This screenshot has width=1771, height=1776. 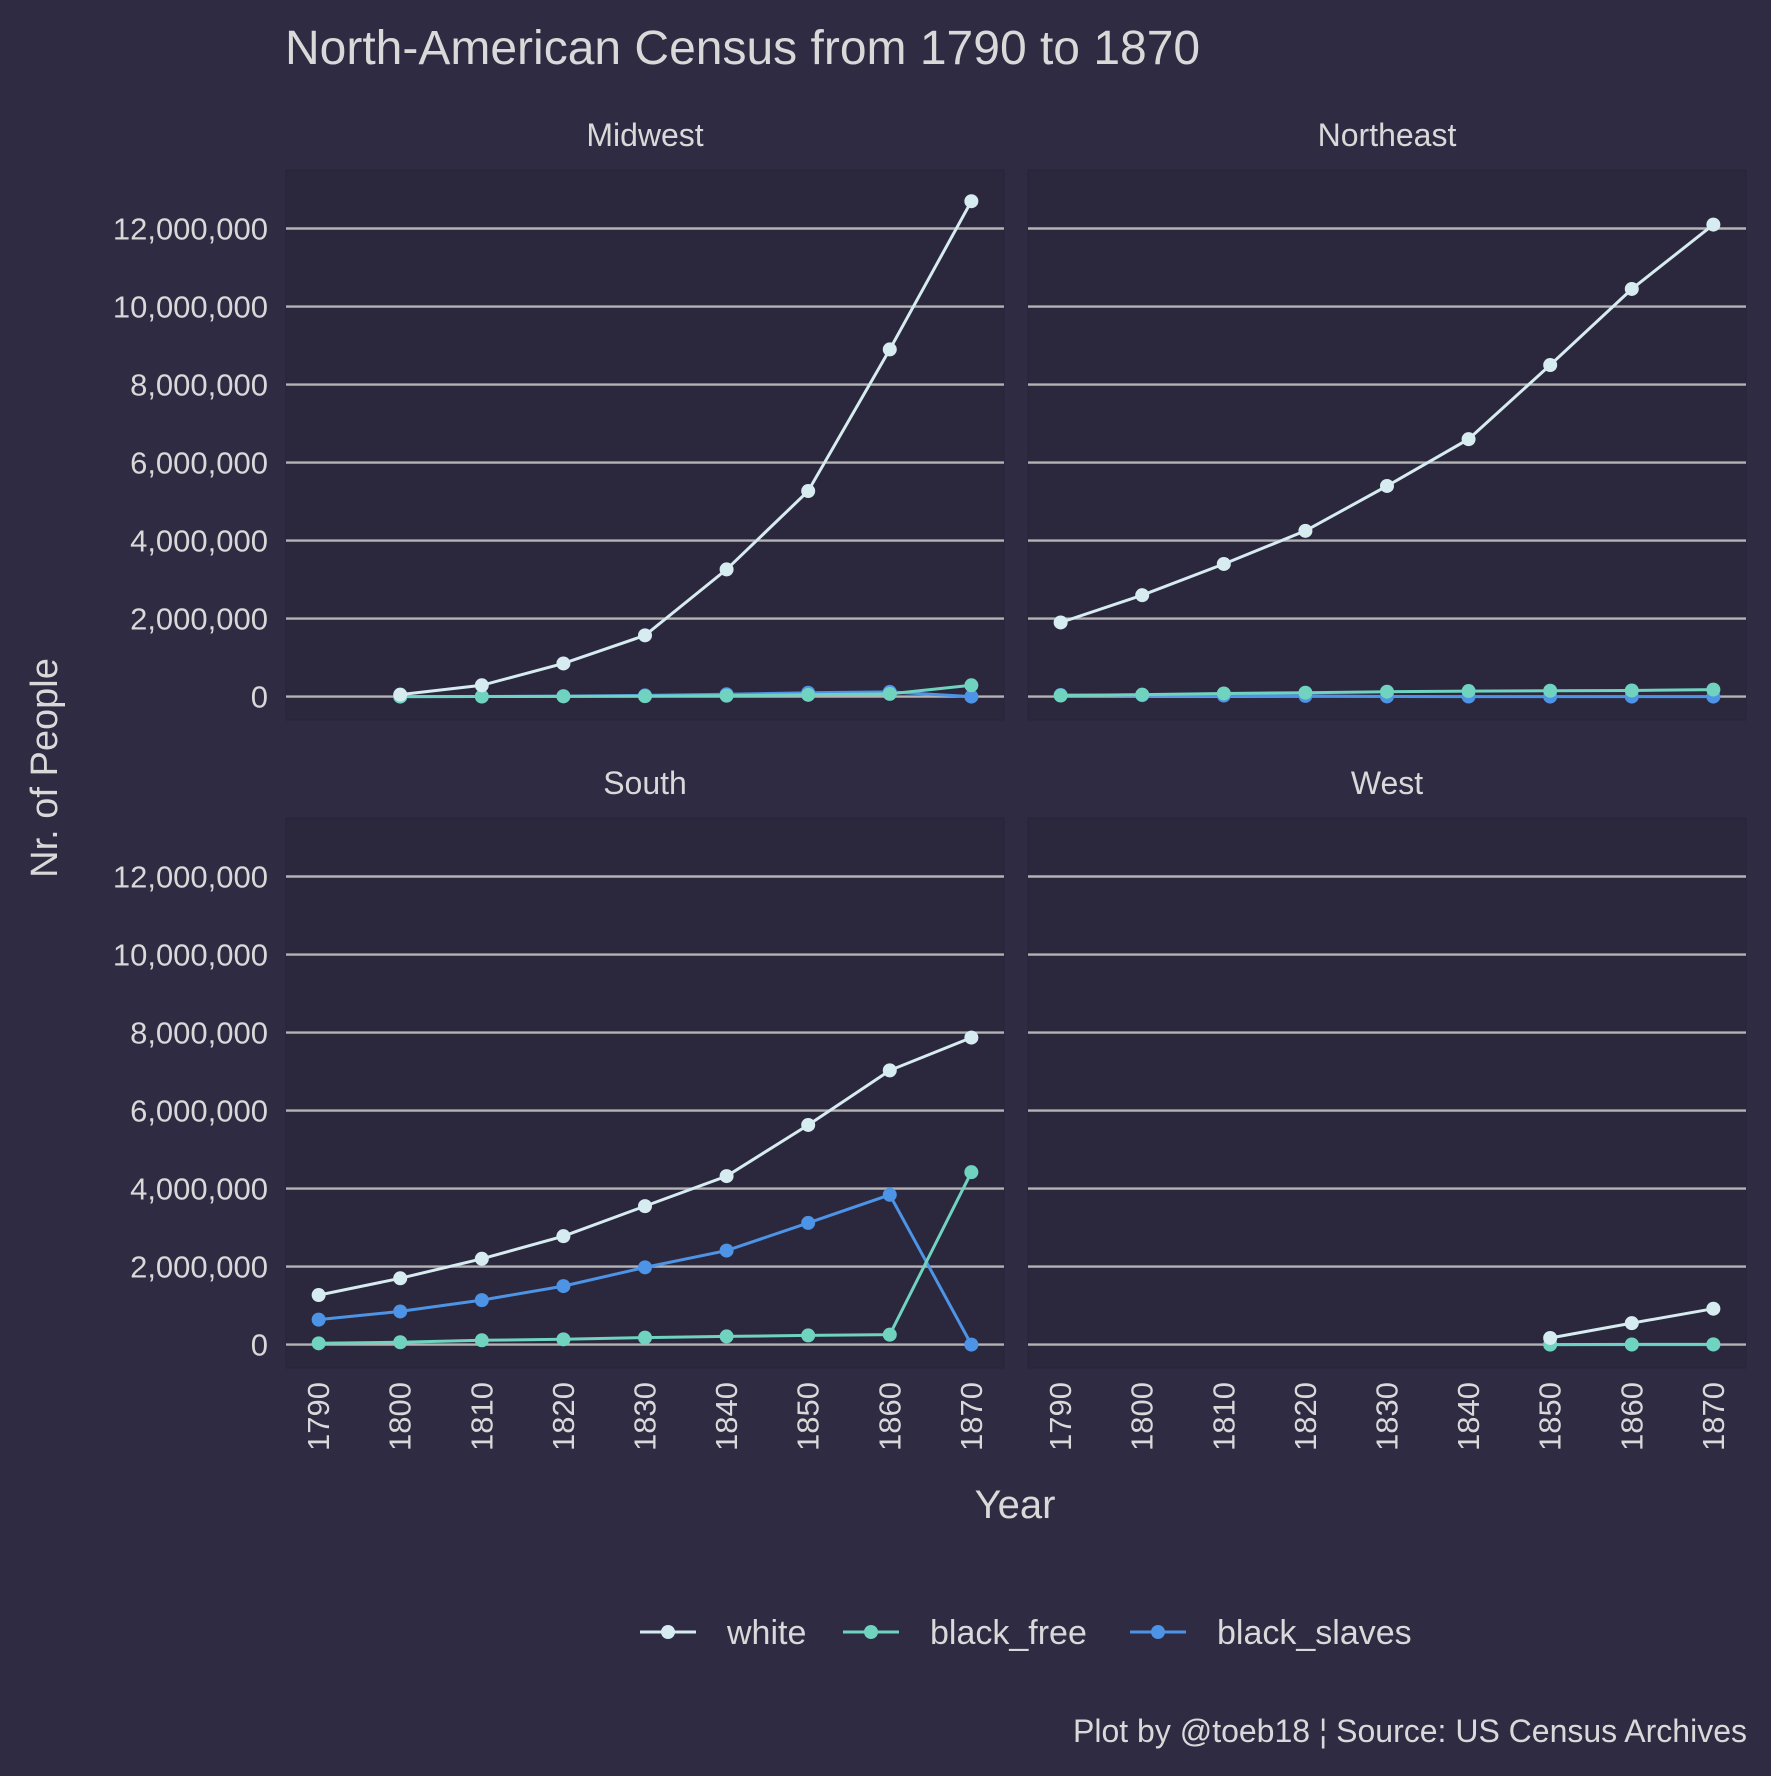 I want to click on x-tick-label: 1860, so click(x=1631, y=1416).